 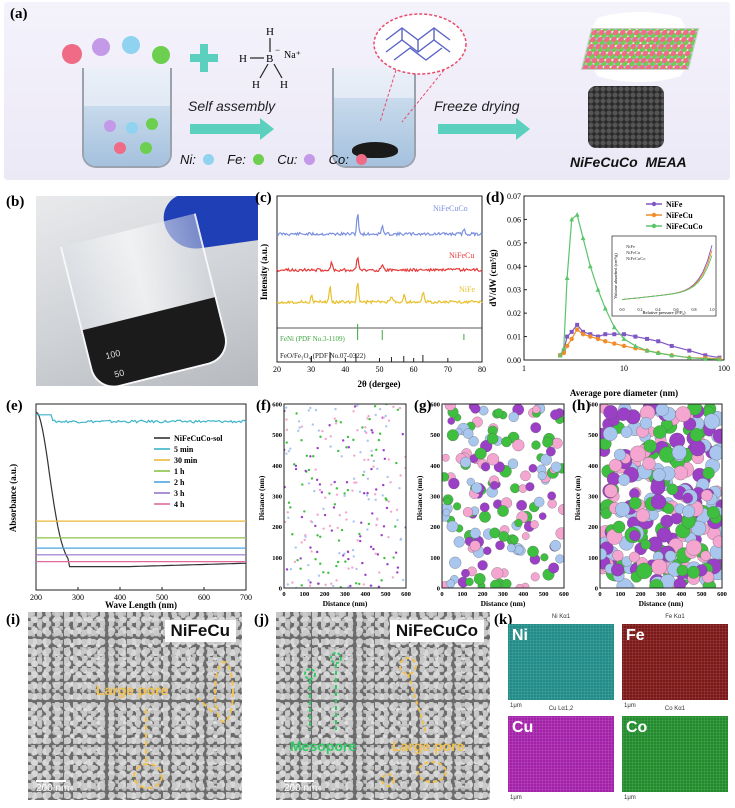 I want to click on sem-image-nifecu: NiFeCu Large pore 200 nm, so click(x=135, y=706).